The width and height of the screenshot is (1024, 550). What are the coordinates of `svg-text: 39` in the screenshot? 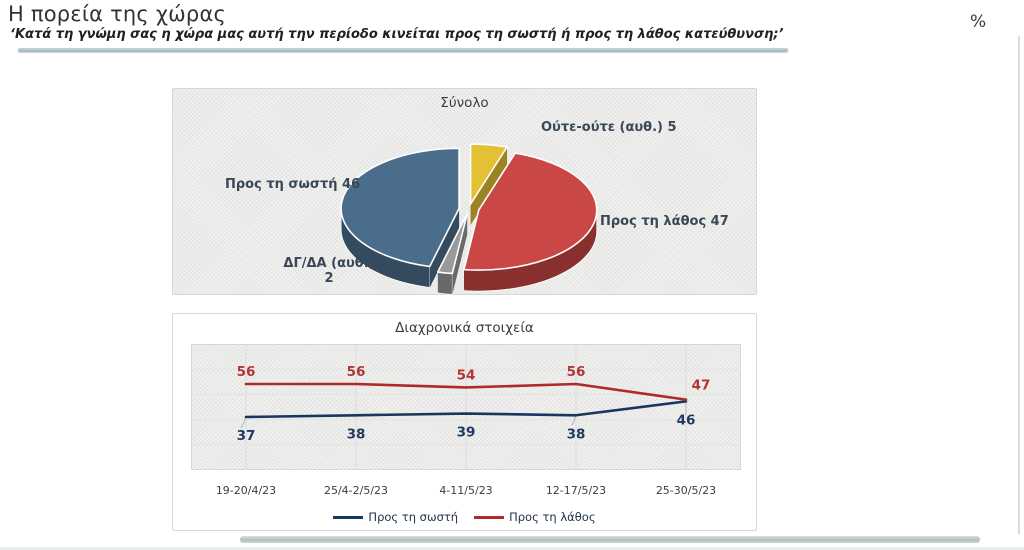 It's located at (466, 433).